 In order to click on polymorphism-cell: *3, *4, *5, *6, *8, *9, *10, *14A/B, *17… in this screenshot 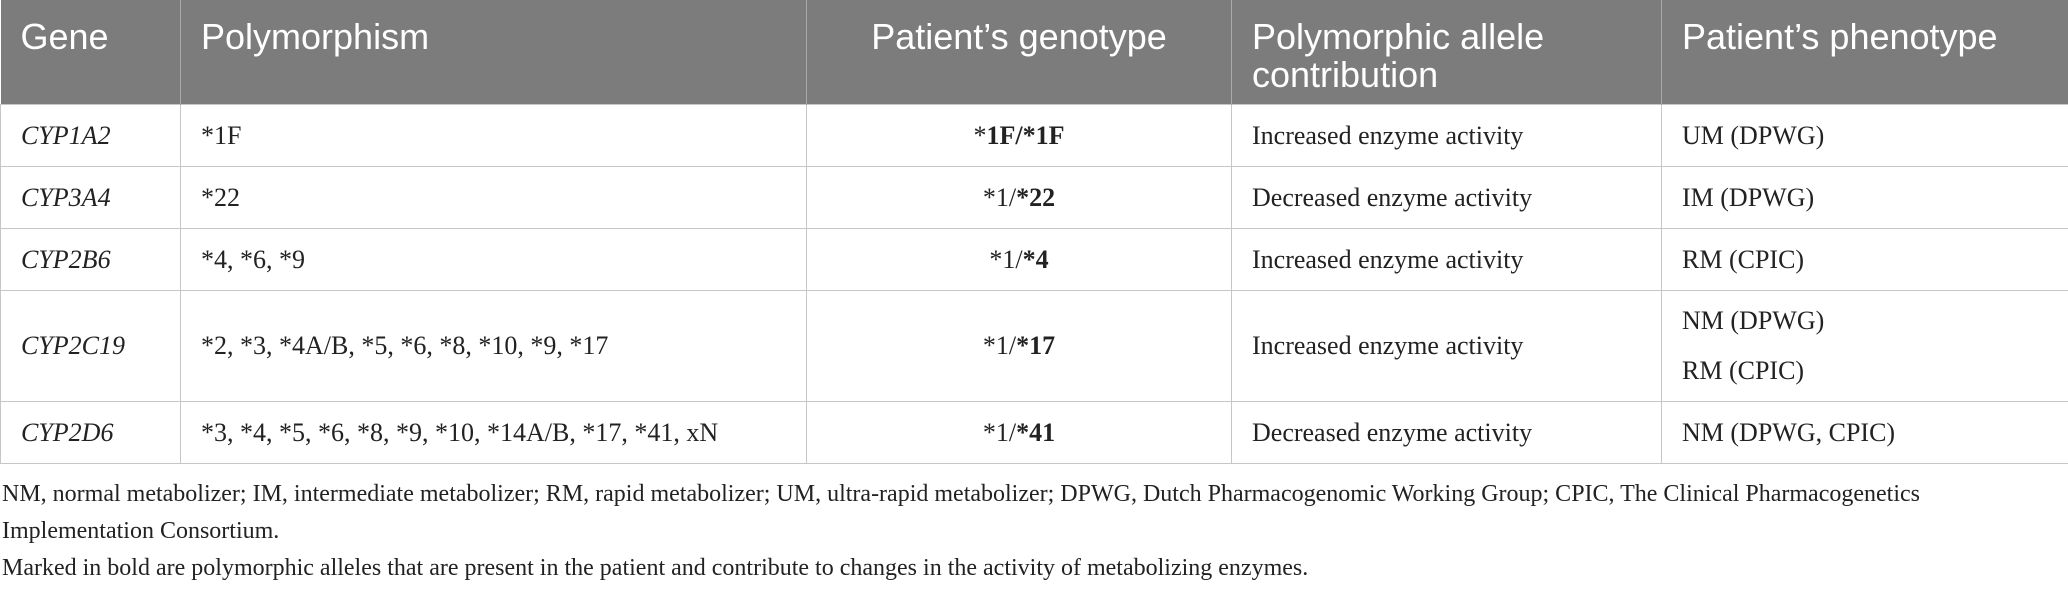, I will do `click(493, 432)`.